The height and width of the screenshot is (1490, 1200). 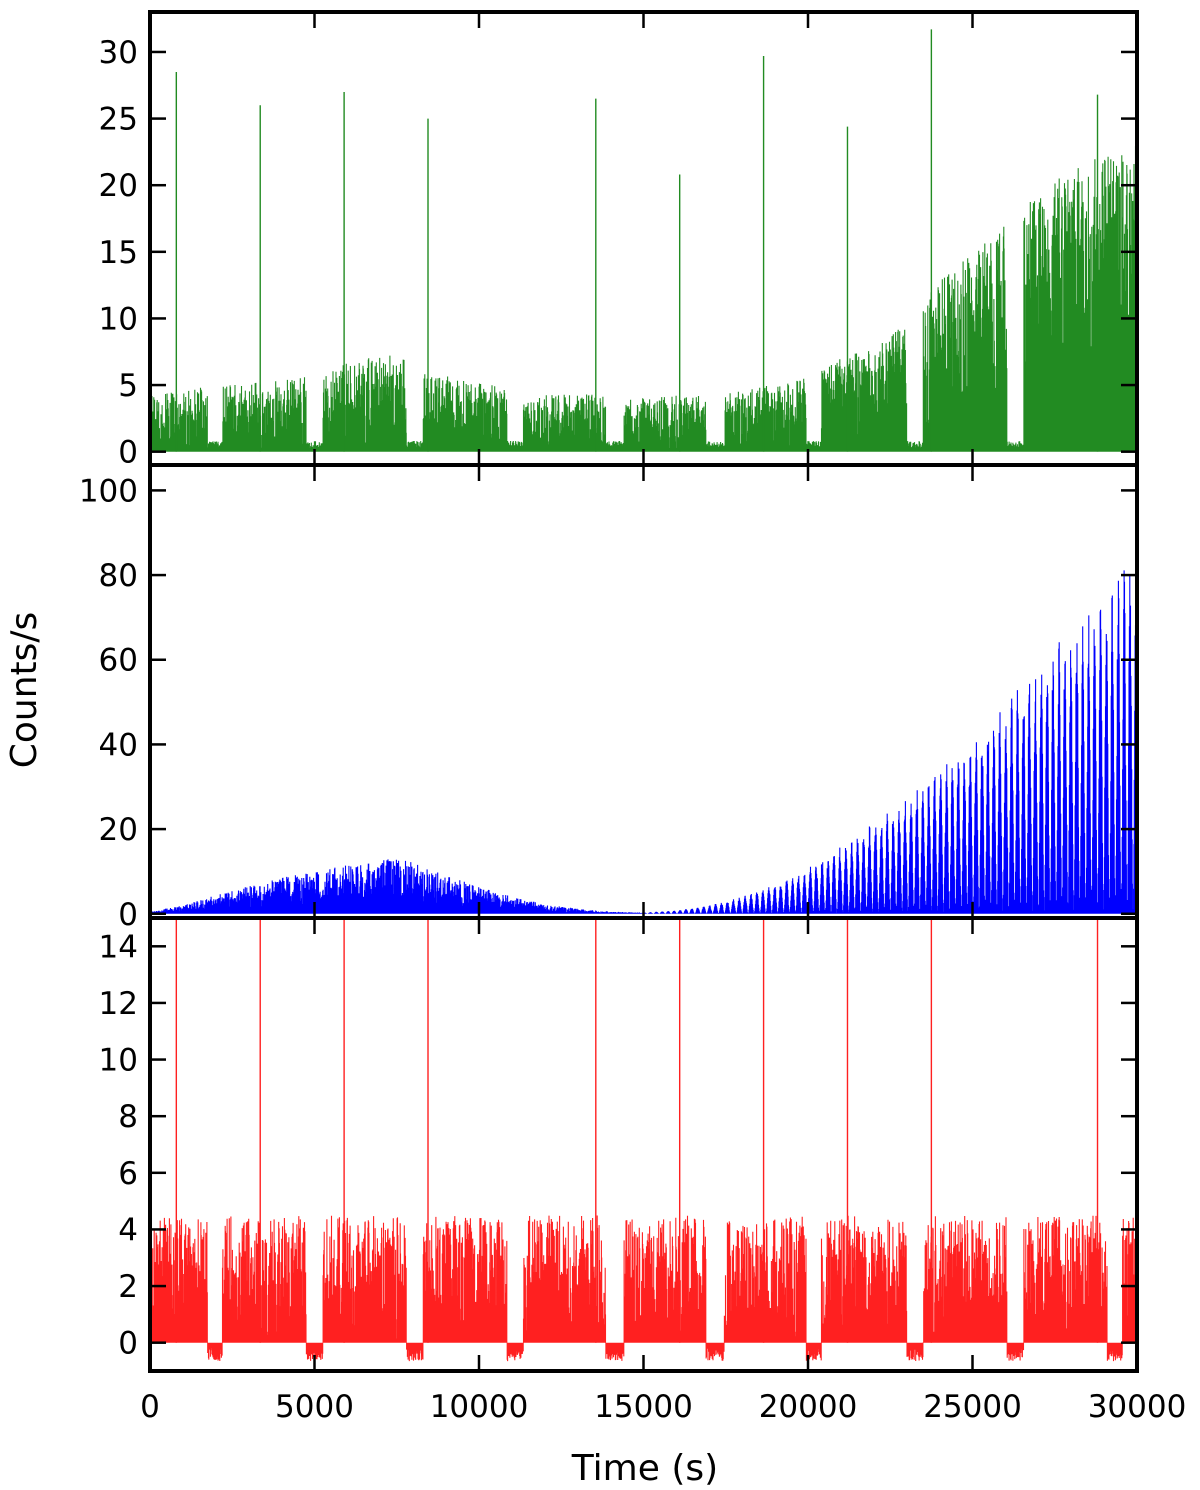 I want to click on y-tick-label-middle: 60, so click(x=118, y=661).